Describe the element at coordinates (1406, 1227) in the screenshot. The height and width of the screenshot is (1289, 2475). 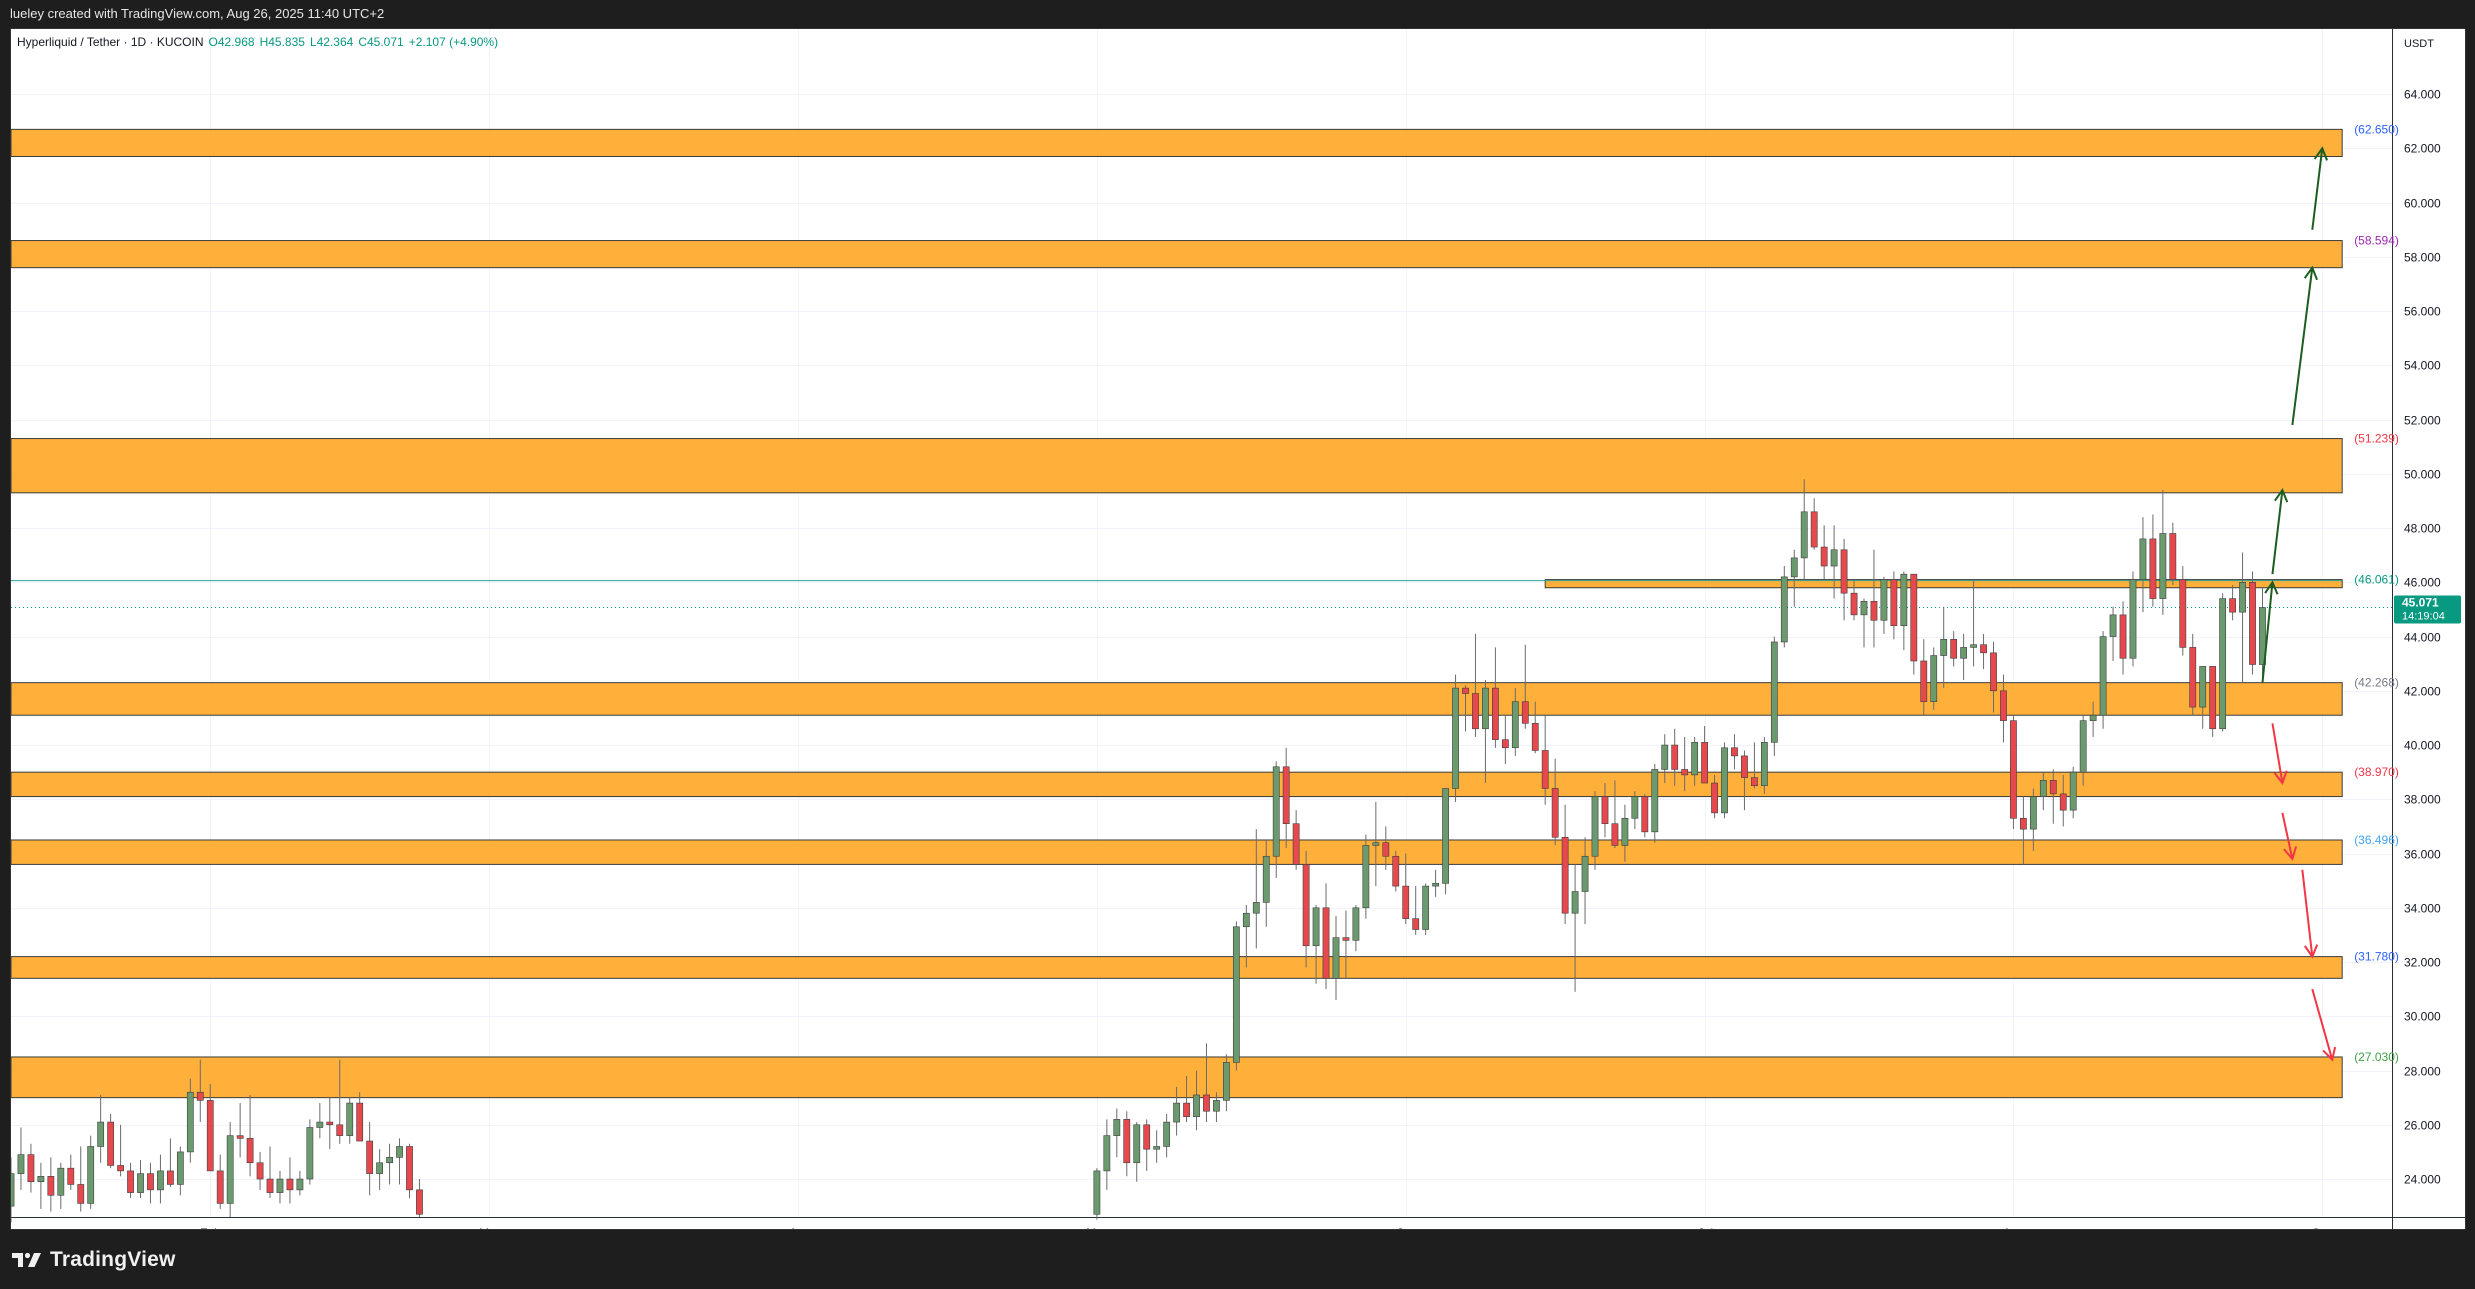
I see `time-tick-label: Jun` at that location.